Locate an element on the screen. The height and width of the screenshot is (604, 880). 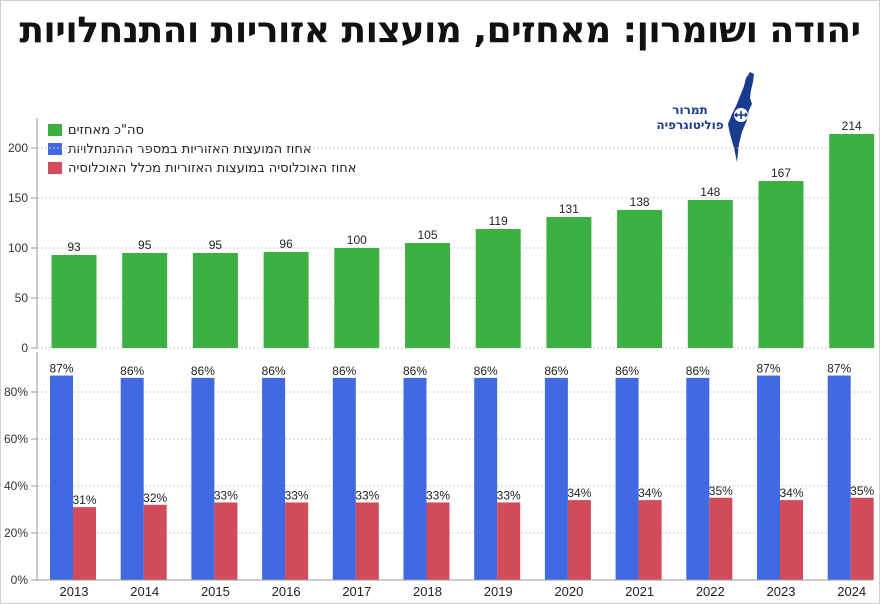
logo-text-line1: תמרור is located at coordinates (690, 110).